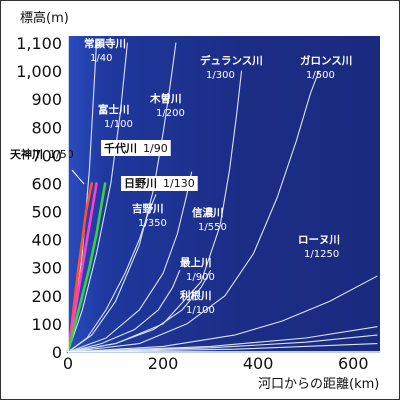 The width and height of the screenshot is (400, 400). I want to click on x-tick-label-3: 600, so click(353, 363).